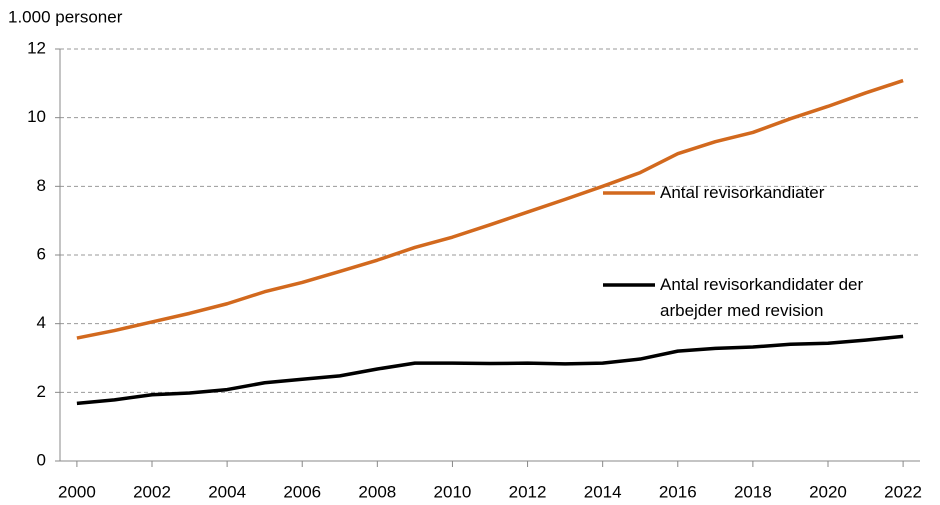 This screenshot has height=505, width=940. Describe the element at coordinates (36, 47) in the screenshot. I see `y-tick-label: 12` at that location.